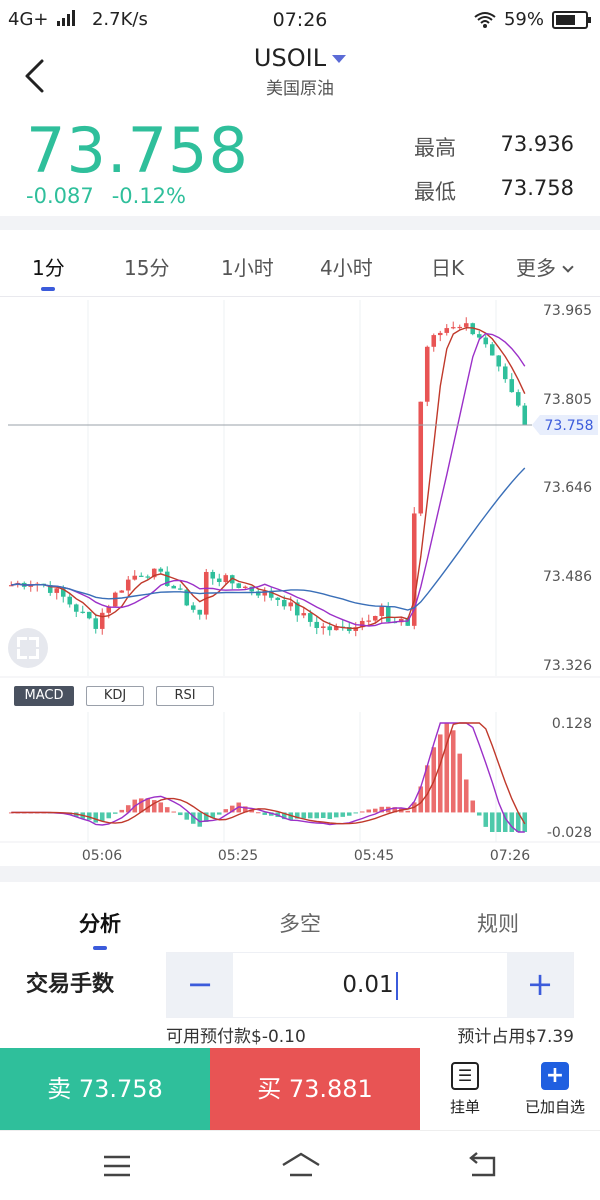 The height and width of the screenshot is (1200, 600). I want to click on tab-1m: 1分, so click(48, 271).